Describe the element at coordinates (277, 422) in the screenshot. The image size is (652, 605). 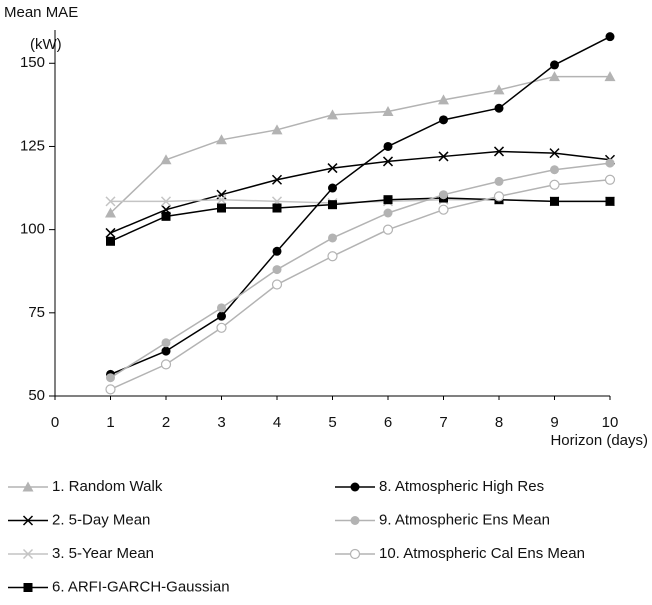
I see `x-tick-label: 4` at that location.